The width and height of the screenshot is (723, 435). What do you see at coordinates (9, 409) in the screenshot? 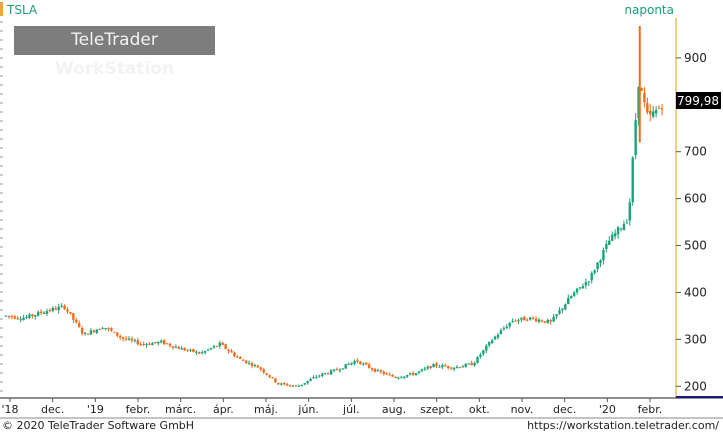
I see `x-tick-label: '18` at bounding box center [9, 409].